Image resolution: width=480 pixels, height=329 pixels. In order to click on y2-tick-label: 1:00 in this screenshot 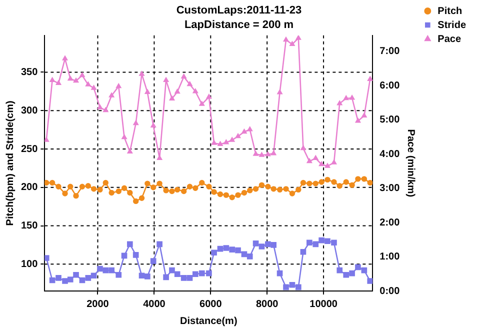, I will do `click(390, 257)`.